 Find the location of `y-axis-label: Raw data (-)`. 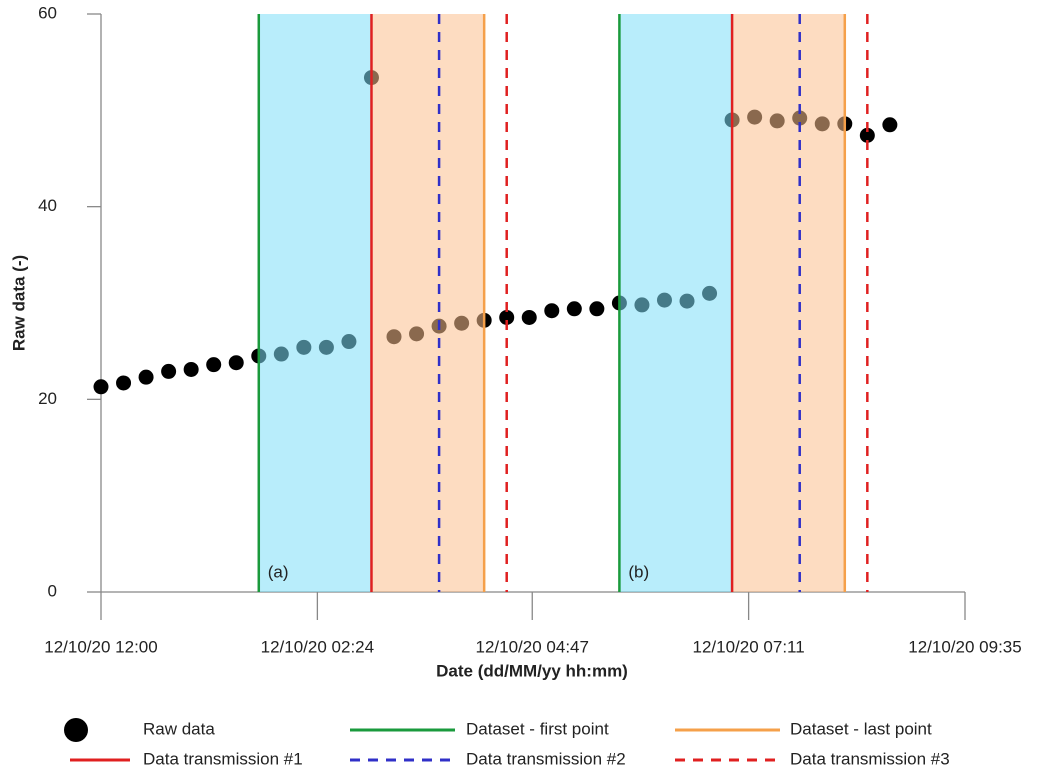

y-axis-label: Raw data (-) is located at coordinates (18, 303).